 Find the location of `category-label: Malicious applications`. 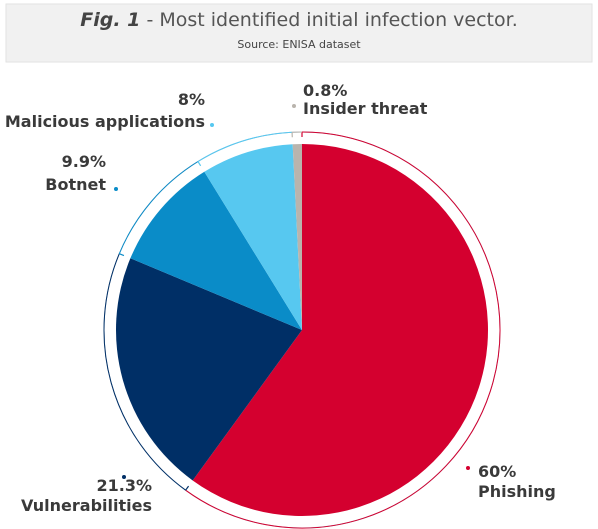

category-label: Malicious applications is located at coordinates (105, 121).